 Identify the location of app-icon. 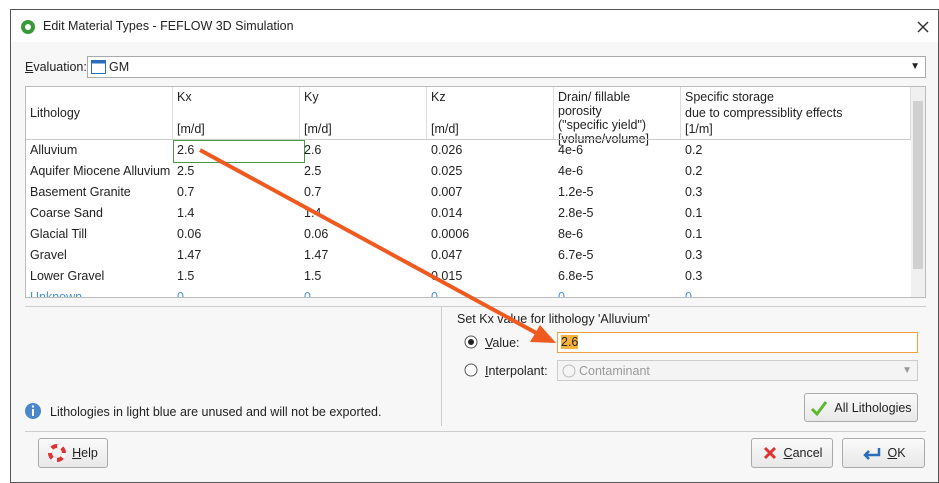
(28, 27).